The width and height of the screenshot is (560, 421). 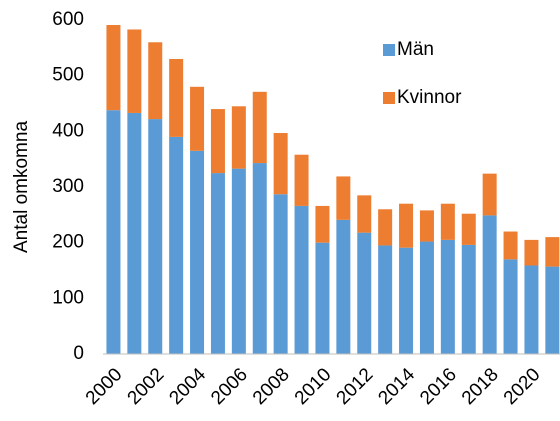 What do you see at coordinates (480, 386) in the screenshot?
I see `x-tick-label: 2018` at bounding box center [480, 386].